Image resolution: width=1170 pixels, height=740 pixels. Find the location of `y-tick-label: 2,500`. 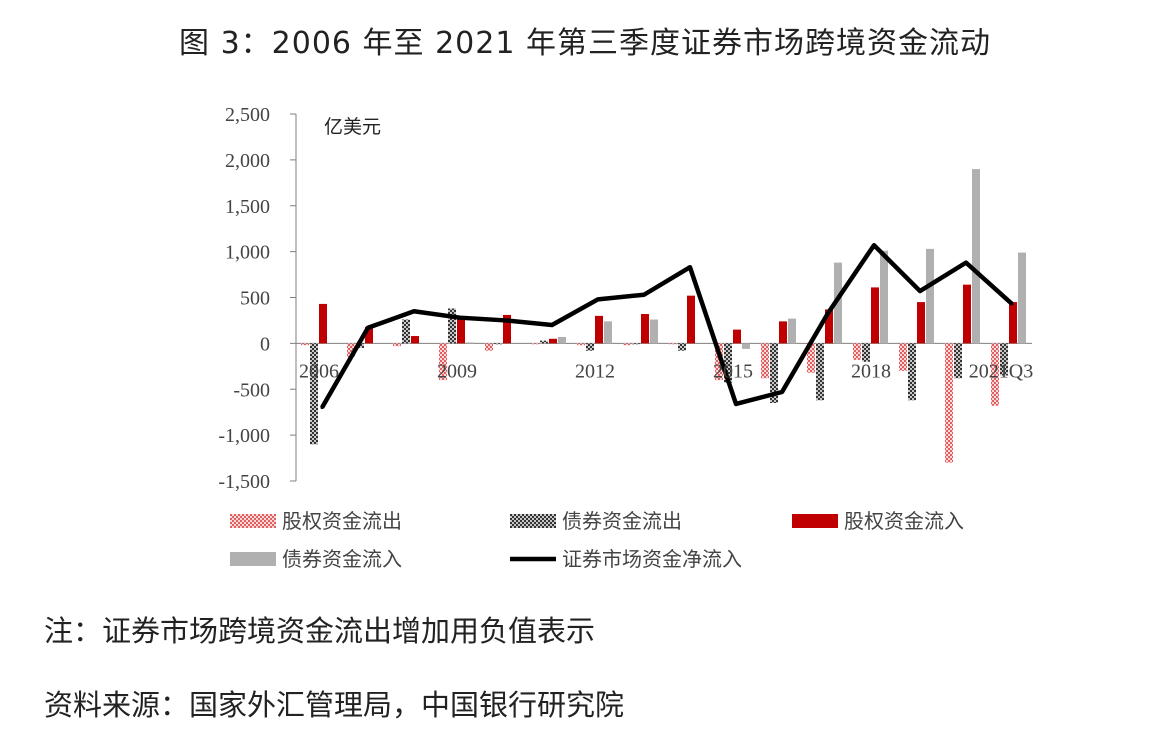

y-tick-label: 2,500 is located at coordinates (247, 115).